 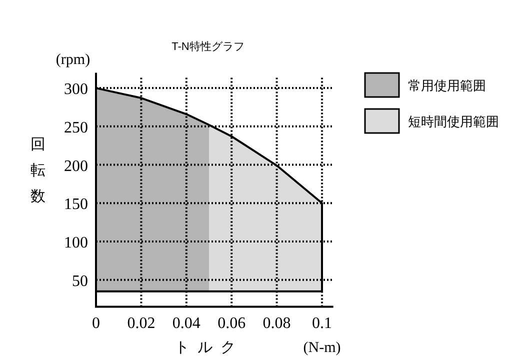 What do you see at coordinates (322, 323) in the screenshot?
I see `x-tick-label: 0.1` at bounding box center [322, 323].